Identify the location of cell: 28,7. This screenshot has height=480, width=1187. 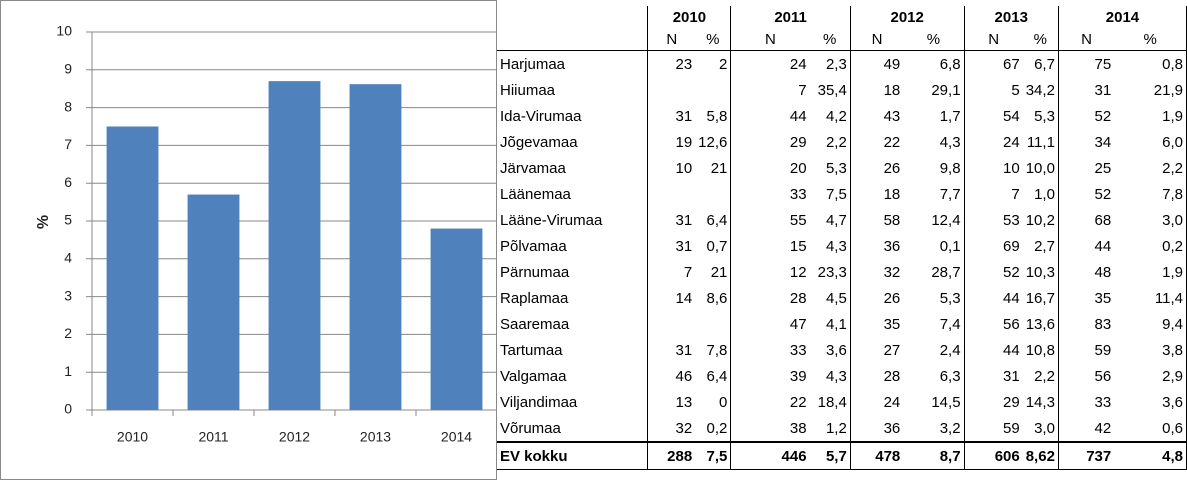
(934, 272).